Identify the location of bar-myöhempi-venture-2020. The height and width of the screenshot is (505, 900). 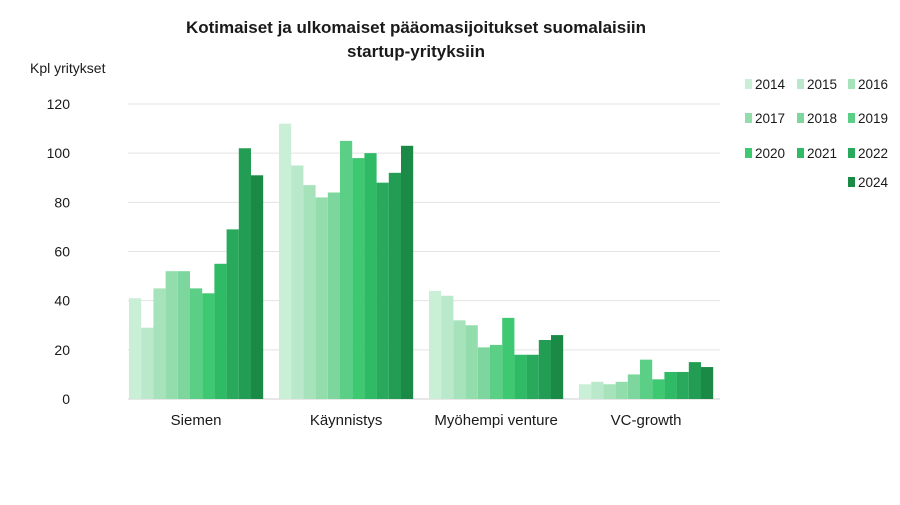
(508, 358).